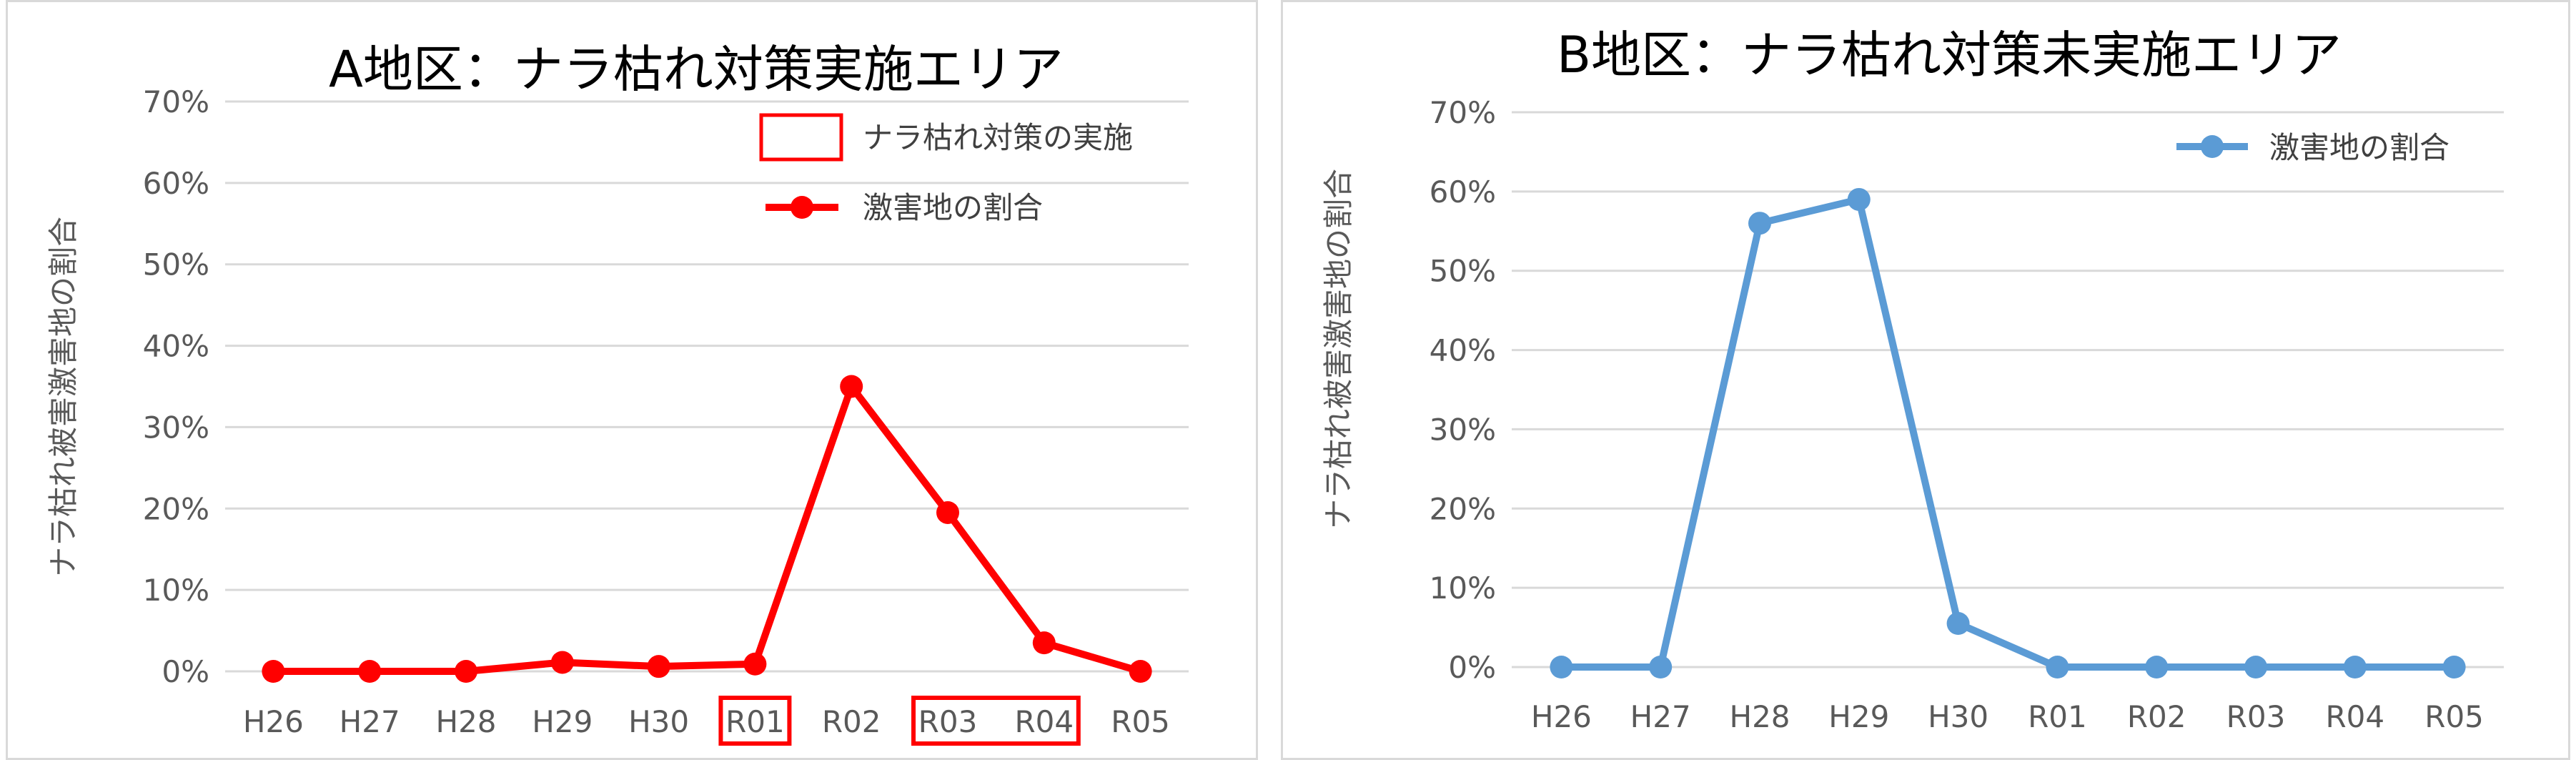 The width and height of the screenshot is (2576, 760). Describe the element at coordinates (696, 69) in the screenshot. I see `chart-a-title: A地区：ナラ枯れ対策実施エリア` at that location.